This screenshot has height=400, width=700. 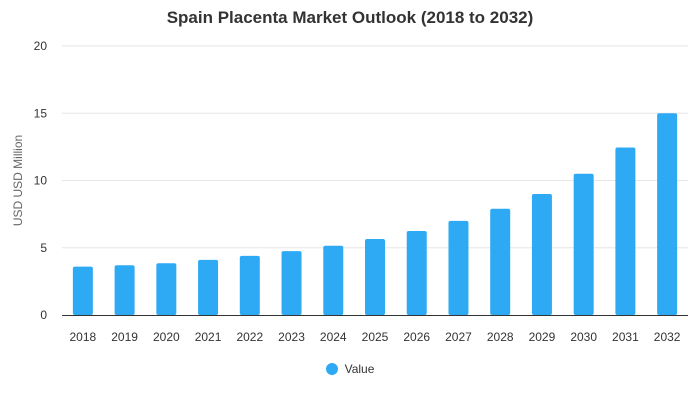 What do you see at coordinates (208, 337) in the screenshot?
I see `x-tick-label: 2021` at bounding box center [208, 337].